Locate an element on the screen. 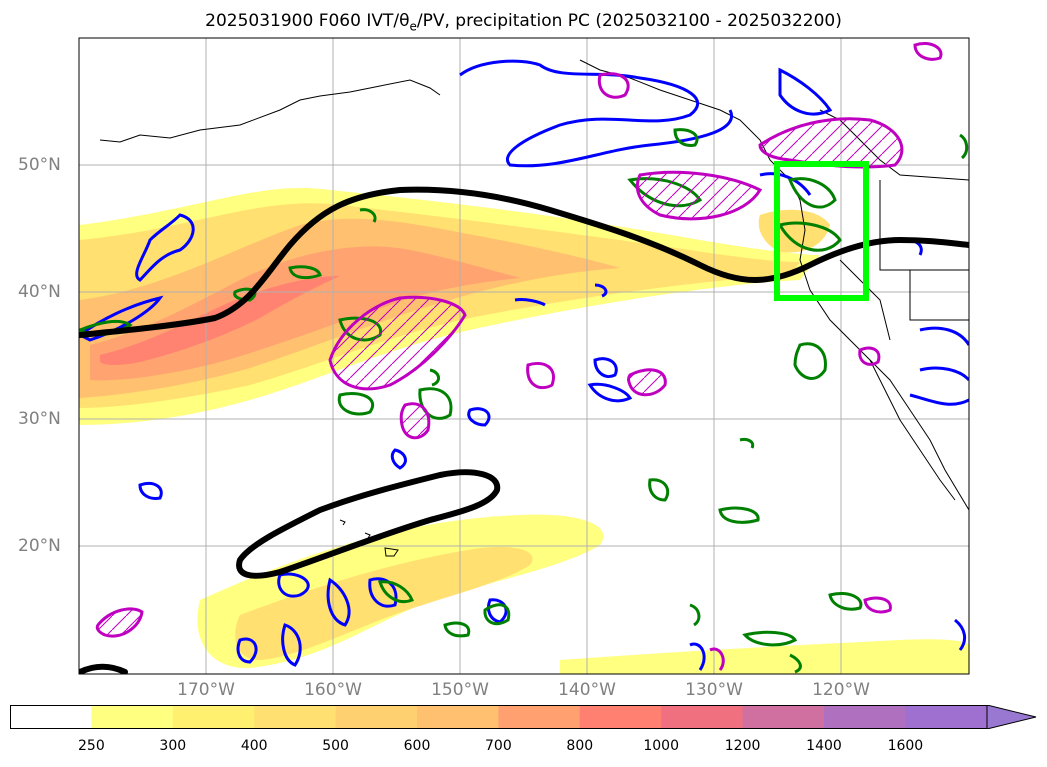 The height and width of the screenshot is (767, 1047). lat-label-50n: 50°N is located at coordinates (39, 165).